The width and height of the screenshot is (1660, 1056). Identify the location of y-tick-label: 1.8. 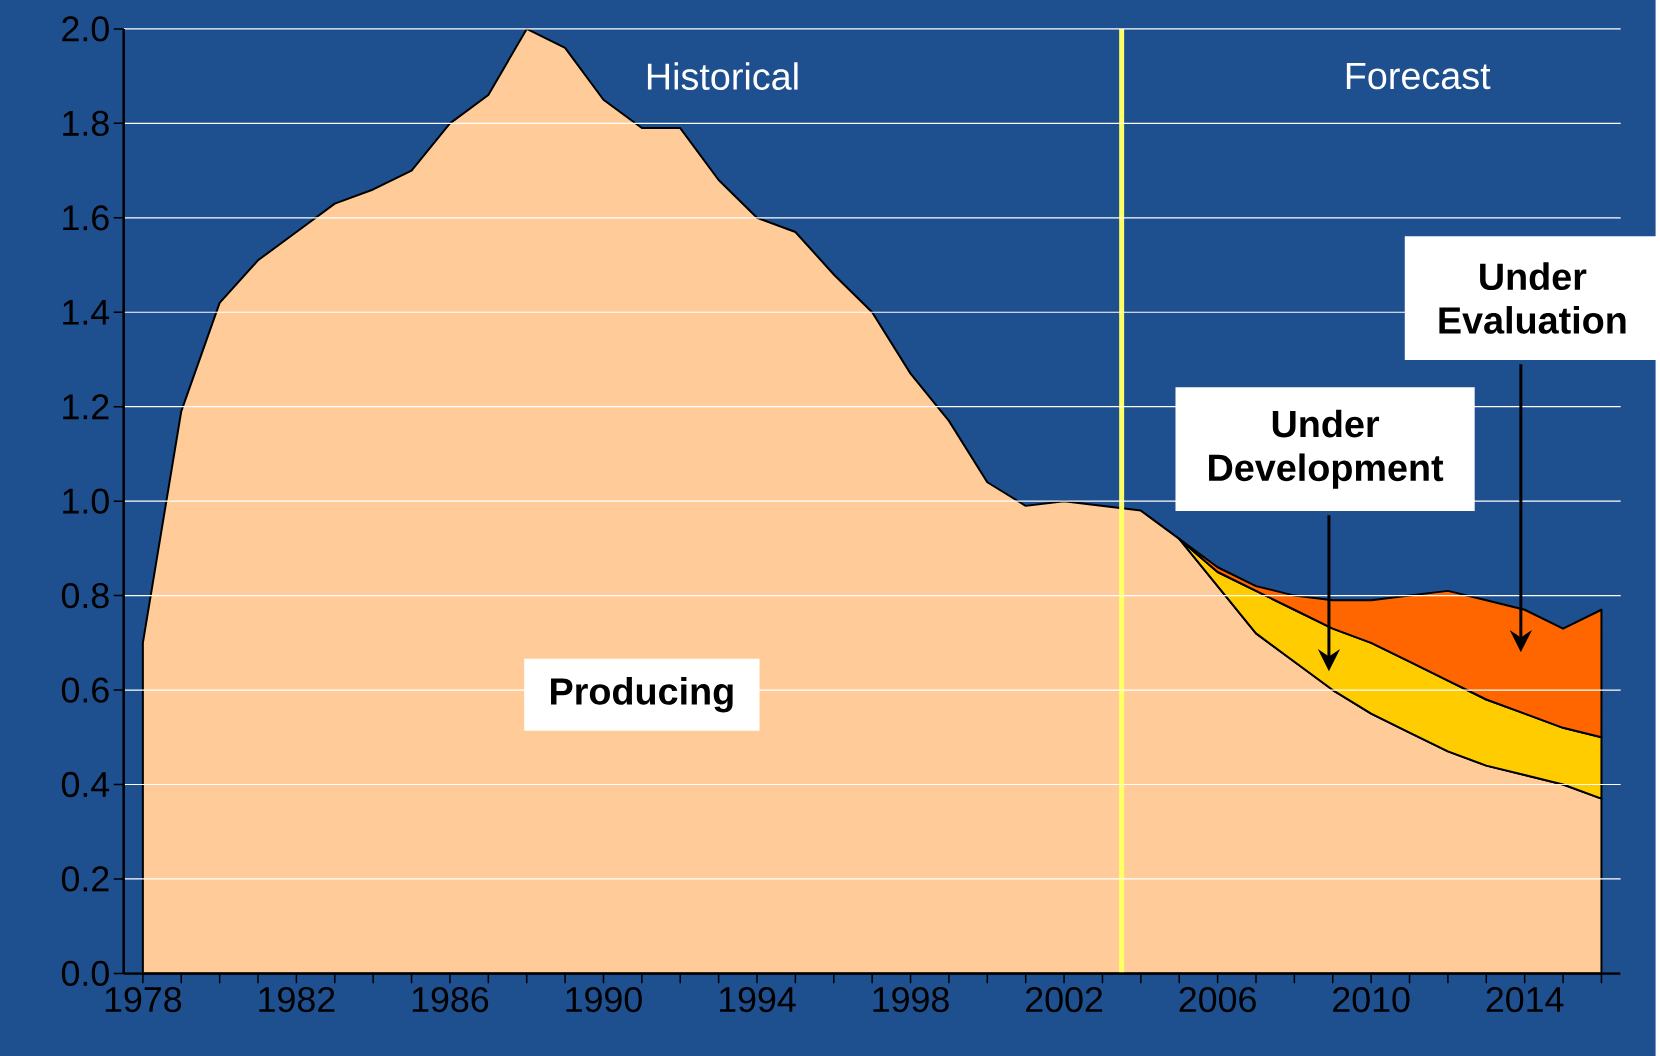
(86, 123).